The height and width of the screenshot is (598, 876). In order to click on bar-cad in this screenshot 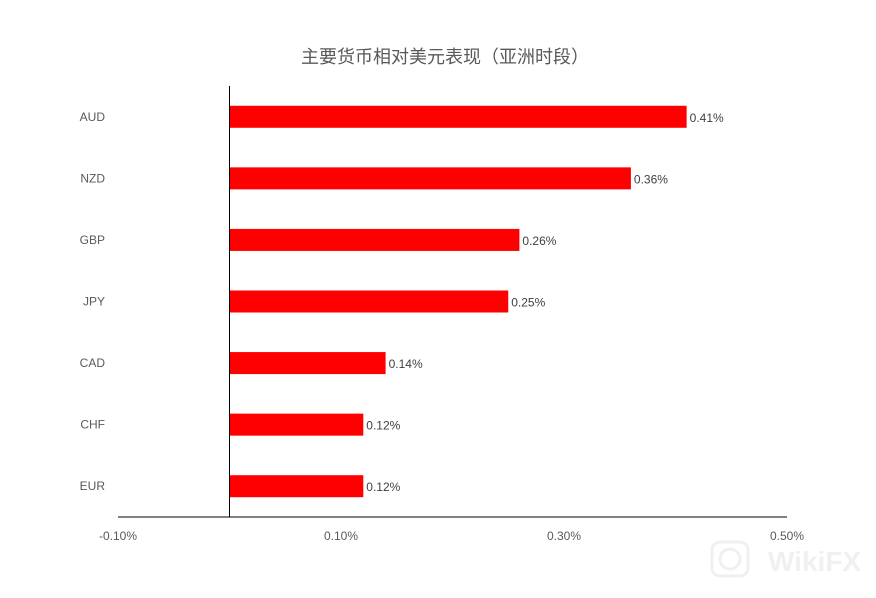, I will do `click(307, 363)`.